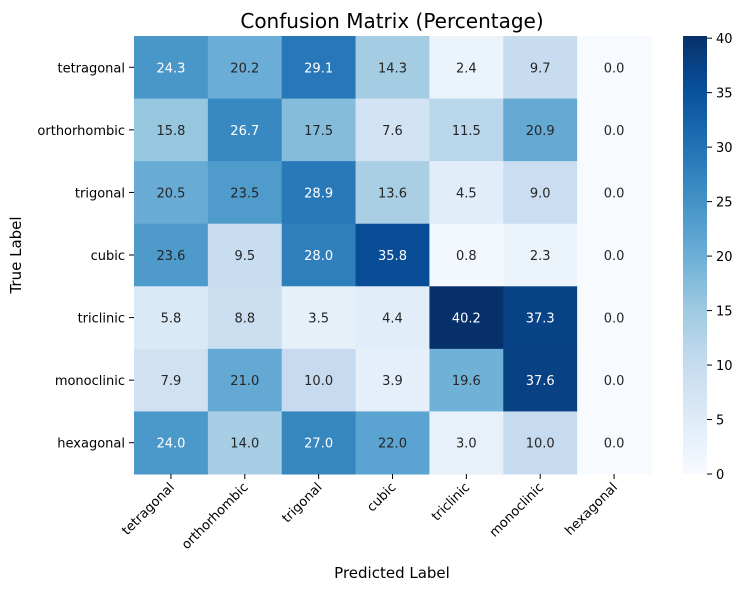  I want to click on cell-value-label: 26.7, so click(244, 131).